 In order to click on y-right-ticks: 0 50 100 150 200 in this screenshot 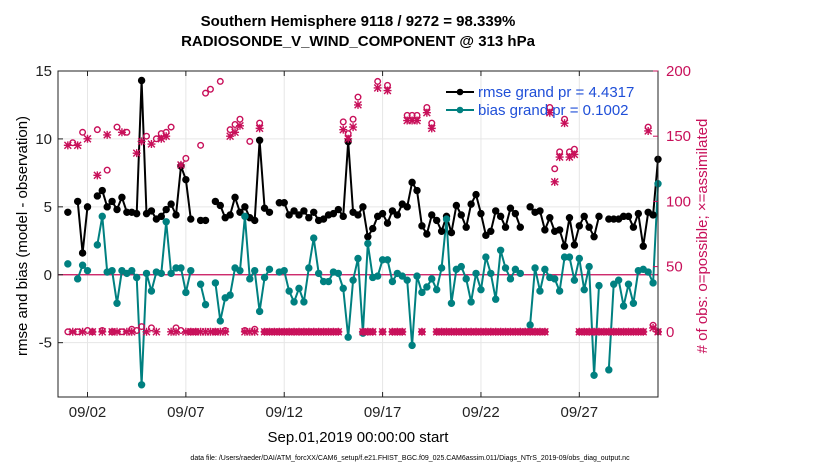, I will do `click(672, 202)`.